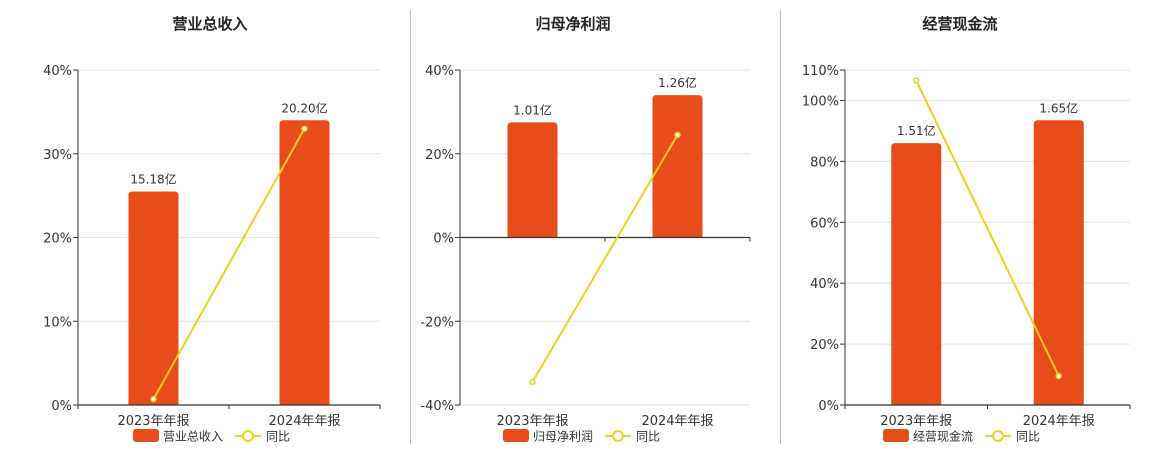 This screenshot has width=1160, height=450. What do you see at coordinates (1058, 107) in the screenshot?
I see `bar-data-label: 1.65亿` at bounding box center [1058, 107].